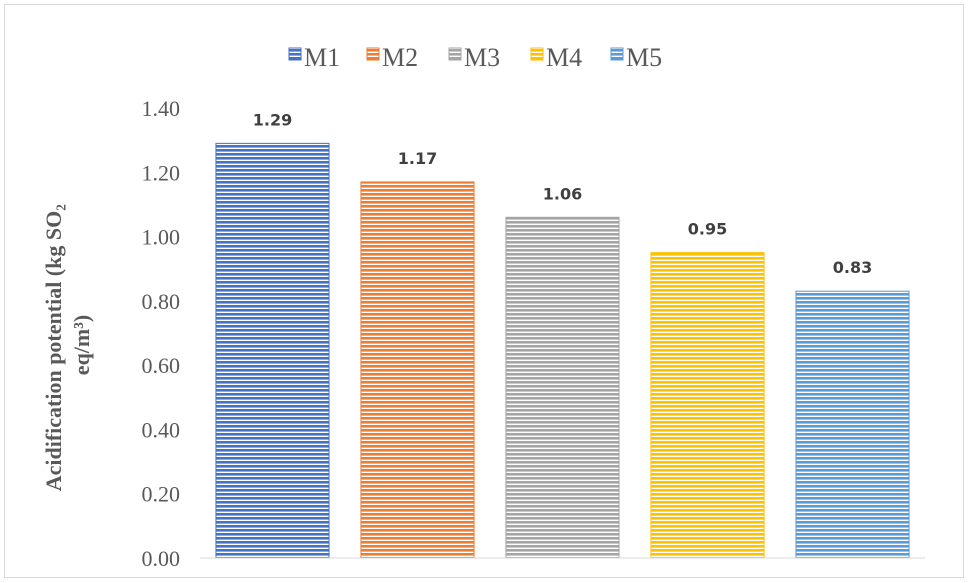  Describe the element at coordinates (161, 237) in the screenshot. I see `y-tick-label: 1.00` at that location.